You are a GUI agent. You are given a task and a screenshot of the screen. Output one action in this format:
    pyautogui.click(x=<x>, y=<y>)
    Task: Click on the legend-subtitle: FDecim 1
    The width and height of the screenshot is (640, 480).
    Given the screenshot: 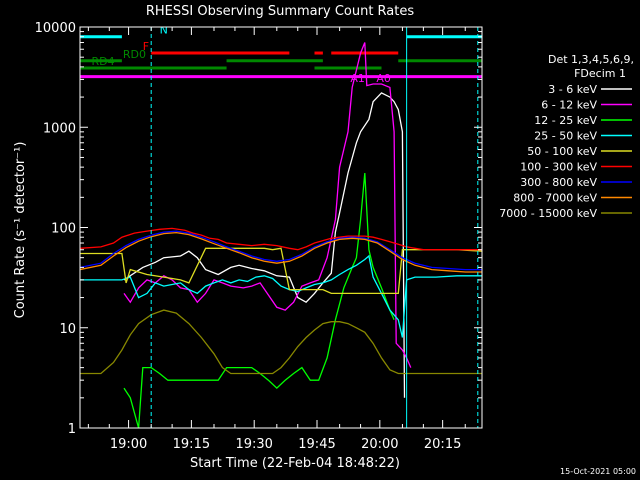 What is the action you would take?
    pyautogui.click(x=600, y=73)
    